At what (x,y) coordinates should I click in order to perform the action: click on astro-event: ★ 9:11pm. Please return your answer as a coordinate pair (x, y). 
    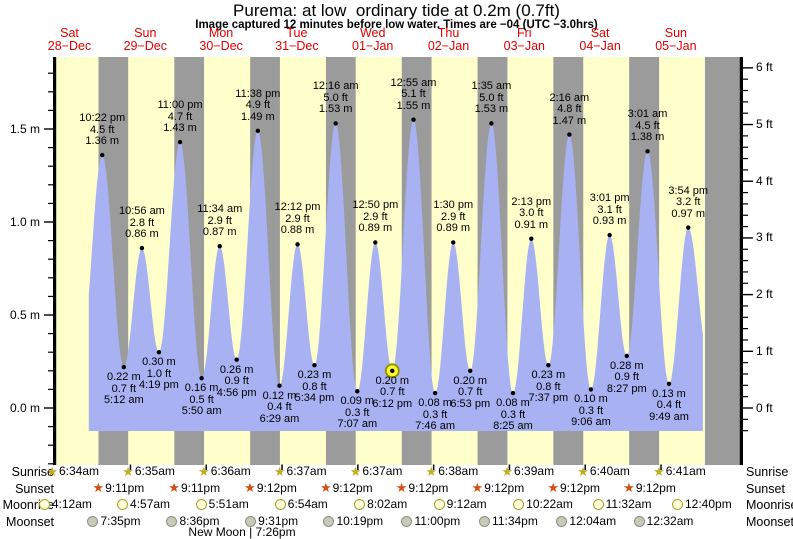
    Looking at the image, I should click on (118, 487).